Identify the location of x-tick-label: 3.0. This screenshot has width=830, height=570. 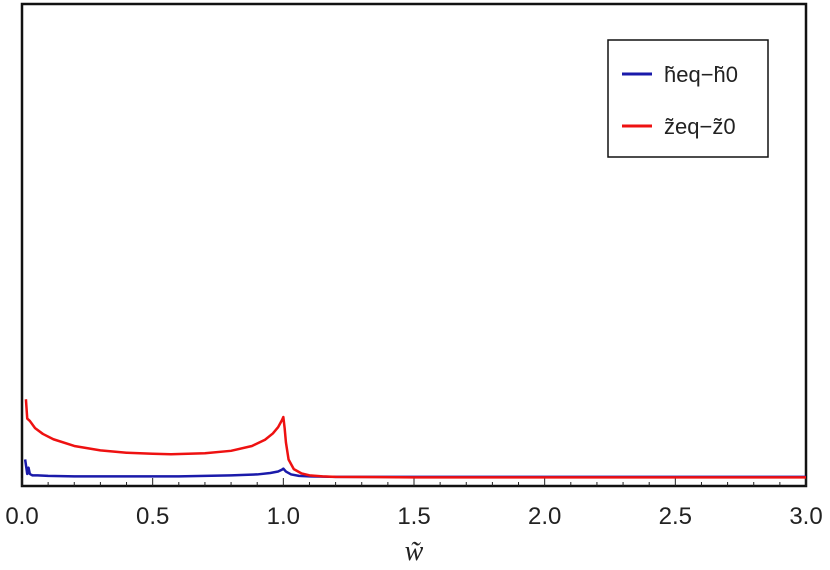
(805, 516).